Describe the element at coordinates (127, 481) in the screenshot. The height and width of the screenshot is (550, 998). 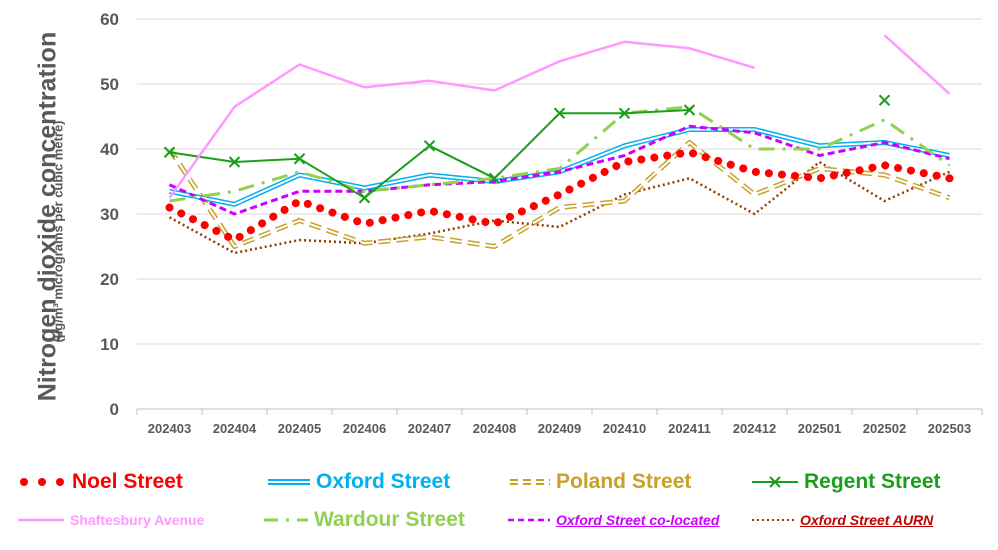
I see `legend-label-noel-street: Noel Street` at that location.